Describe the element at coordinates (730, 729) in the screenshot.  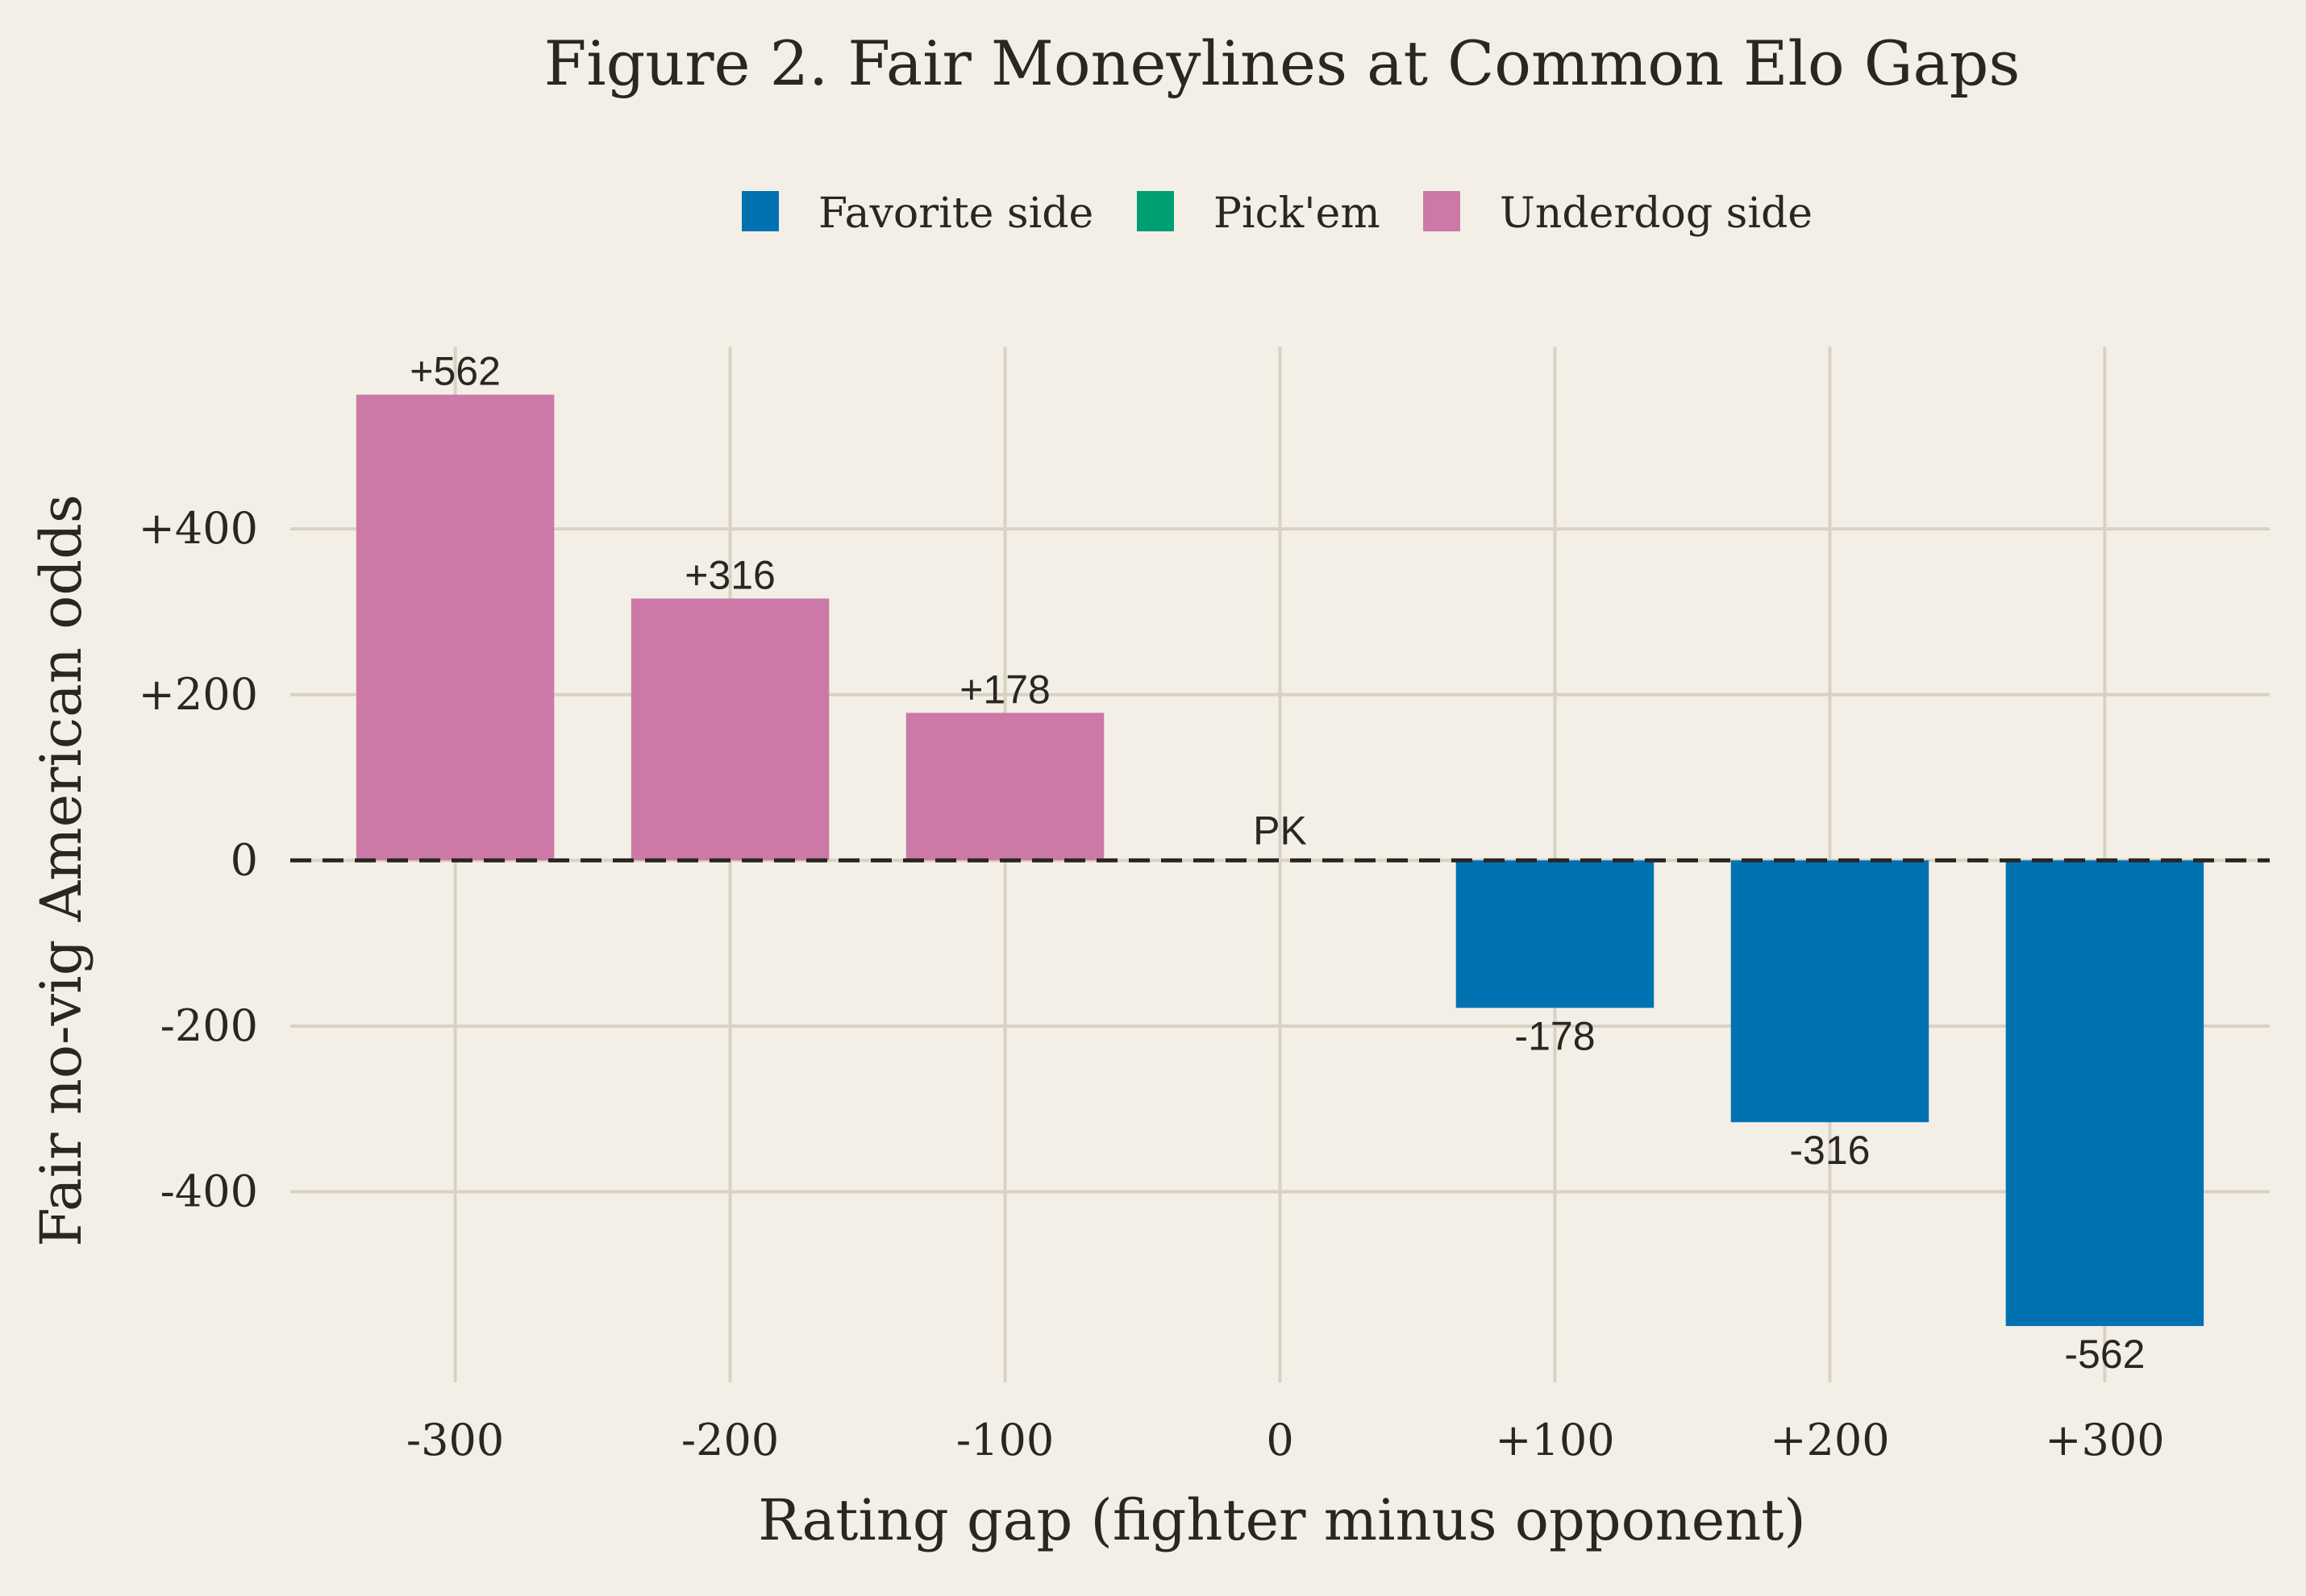
I see `bar--200` at that location.